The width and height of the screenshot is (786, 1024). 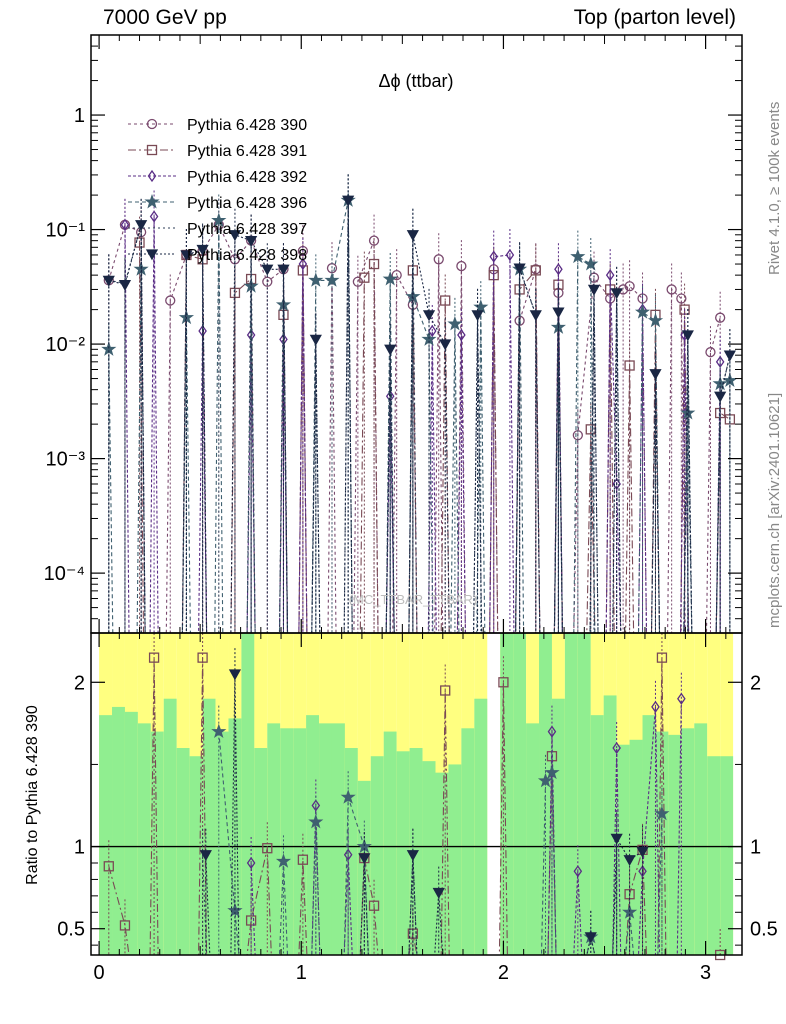 What do you see at coordinates (413, 599) in the screenshot?
I see `analysis-watermark: (MC_TTBAR_TTBAR)` at bounding box center [413, 599].